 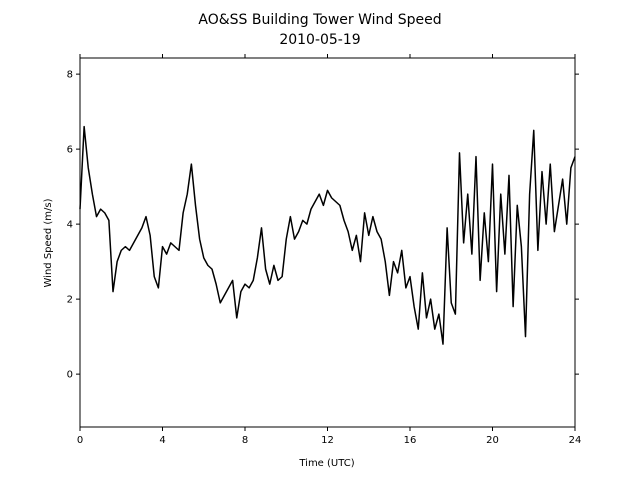 What do you see at coordinates (326, 463) in the screenshot?
I see `x-axis-label: Time (UTC)` at bounding box center [326, 463].